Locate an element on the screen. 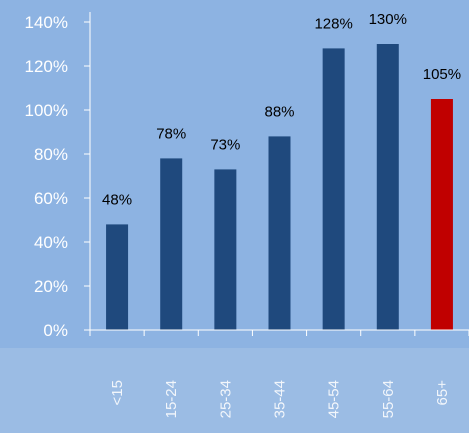  y-tick-label: 40% is located at coordinates (51, 242).